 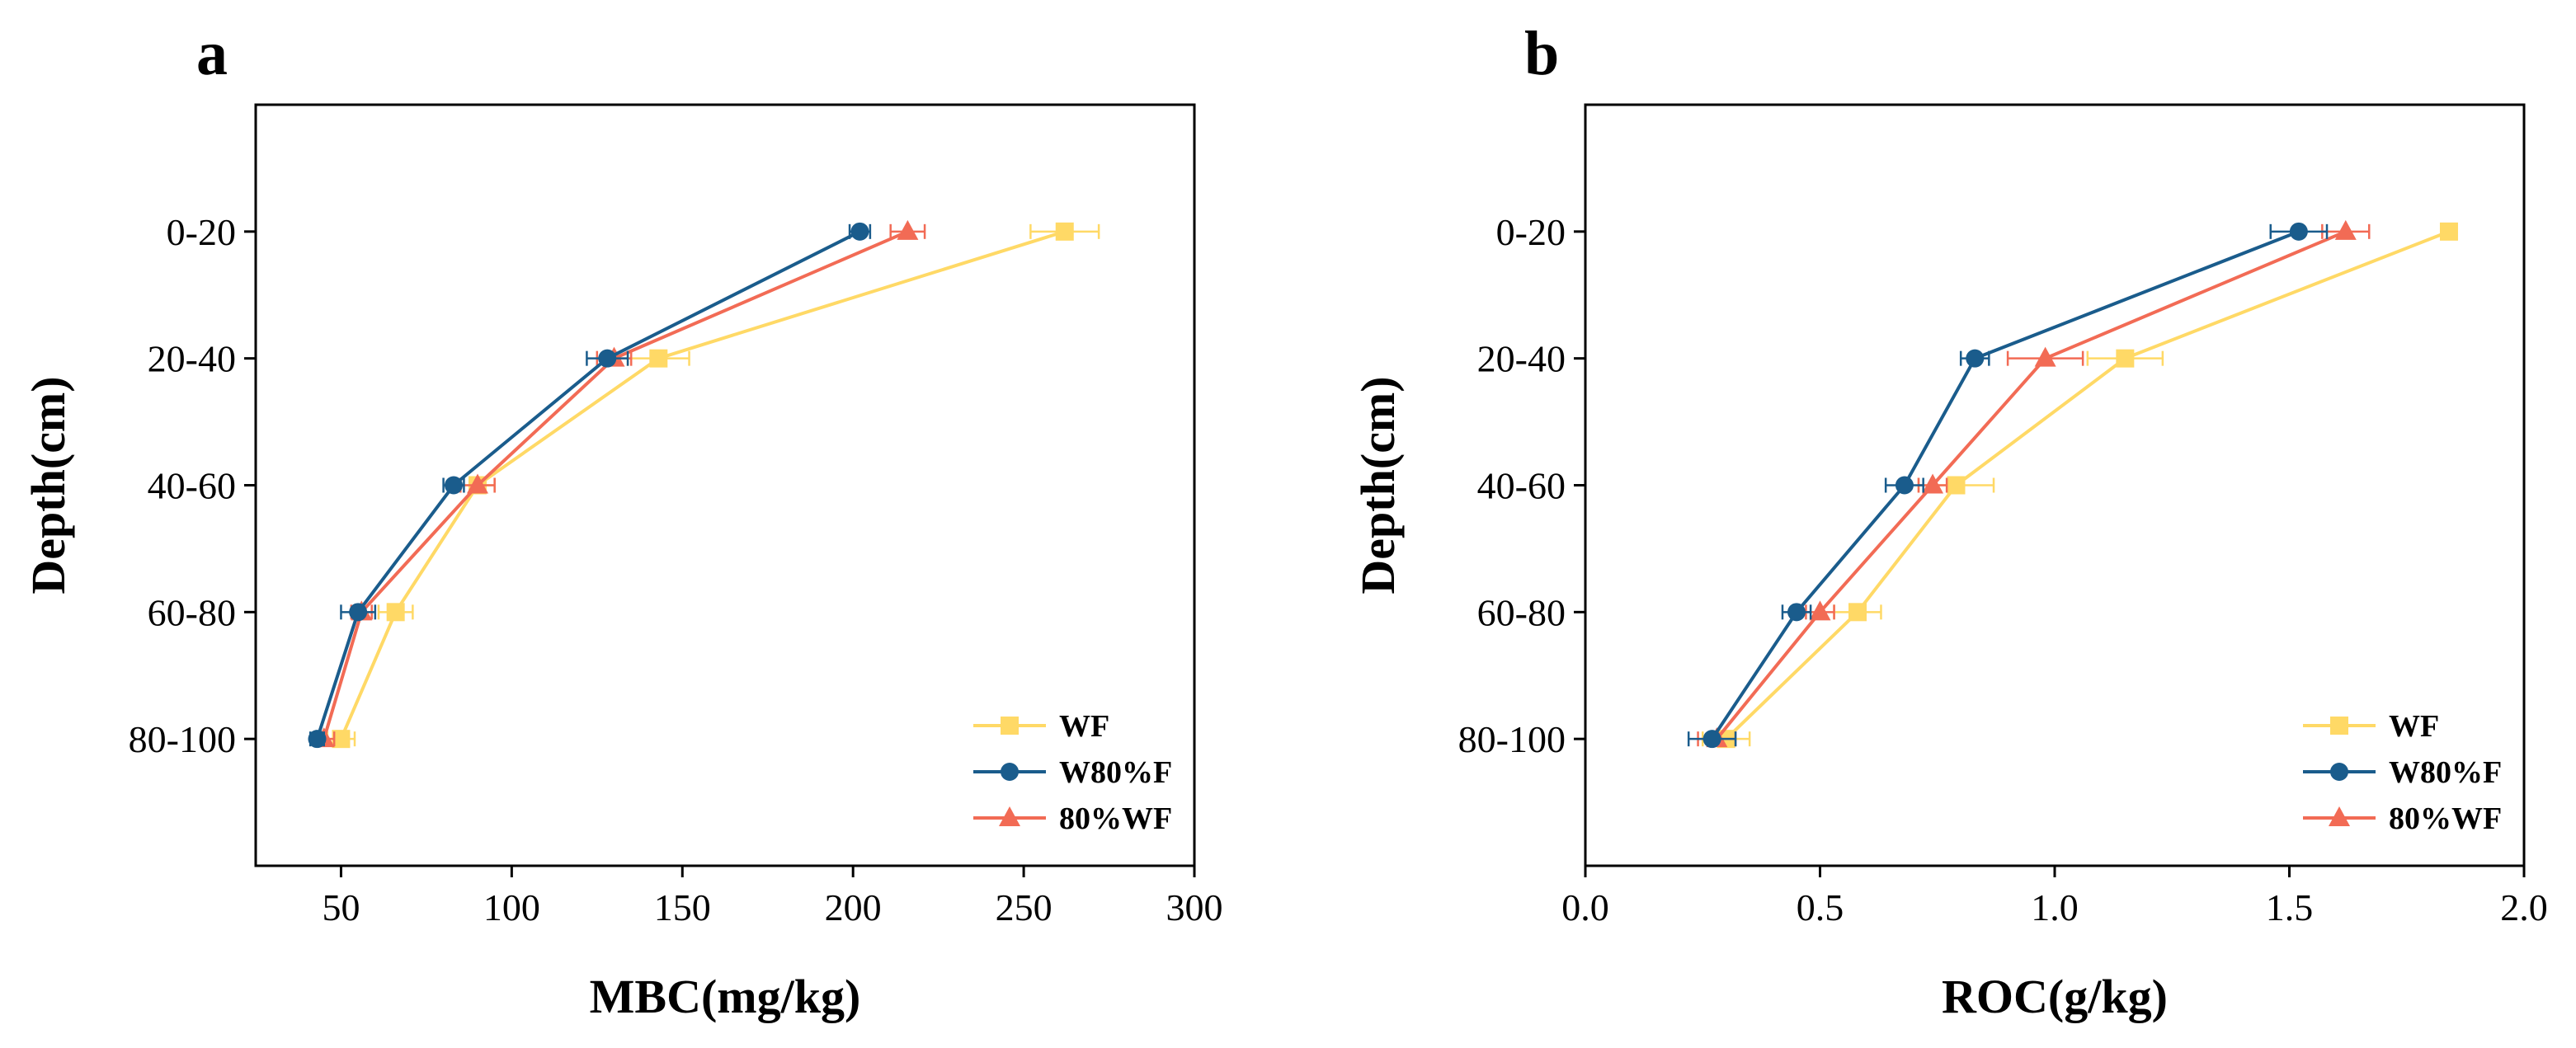 I want to click on x-tick-label: 200, so click(x=853, y=907).